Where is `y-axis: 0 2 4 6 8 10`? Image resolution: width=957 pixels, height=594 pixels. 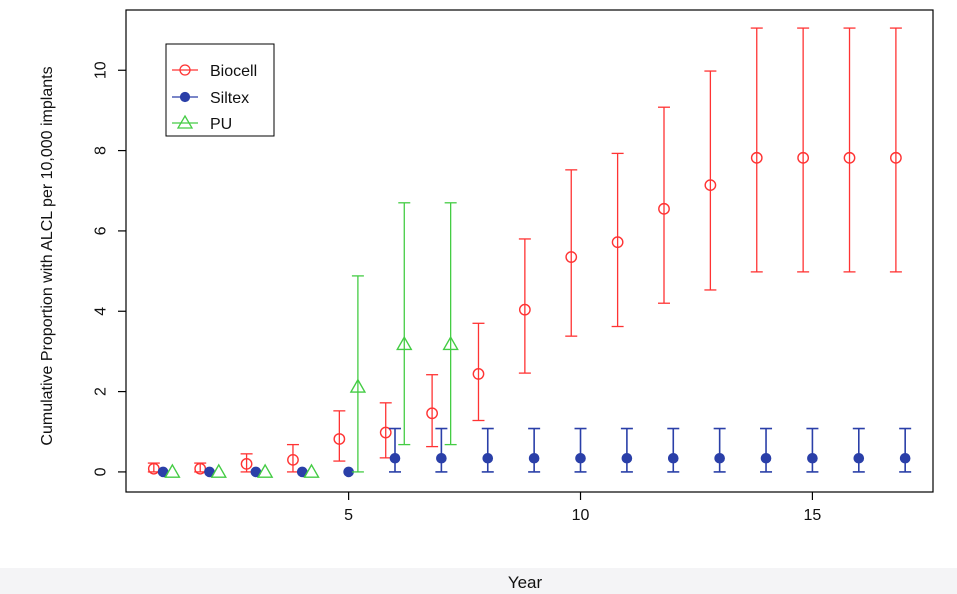
y-axis: 0 2 4 6 8 10 is located at coordinates (109, 268).